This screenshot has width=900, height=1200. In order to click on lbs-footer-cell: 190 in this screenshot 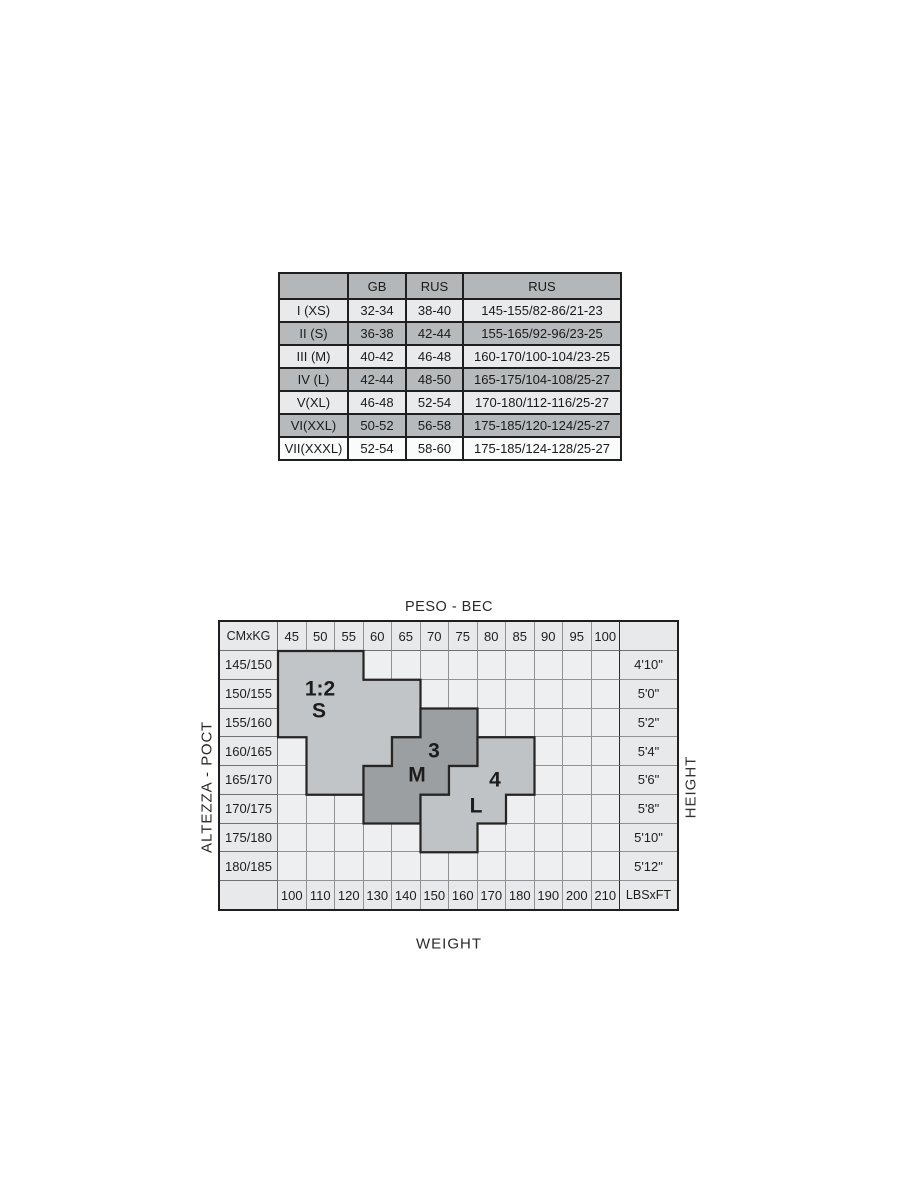, I will do `click(548, 895)`.